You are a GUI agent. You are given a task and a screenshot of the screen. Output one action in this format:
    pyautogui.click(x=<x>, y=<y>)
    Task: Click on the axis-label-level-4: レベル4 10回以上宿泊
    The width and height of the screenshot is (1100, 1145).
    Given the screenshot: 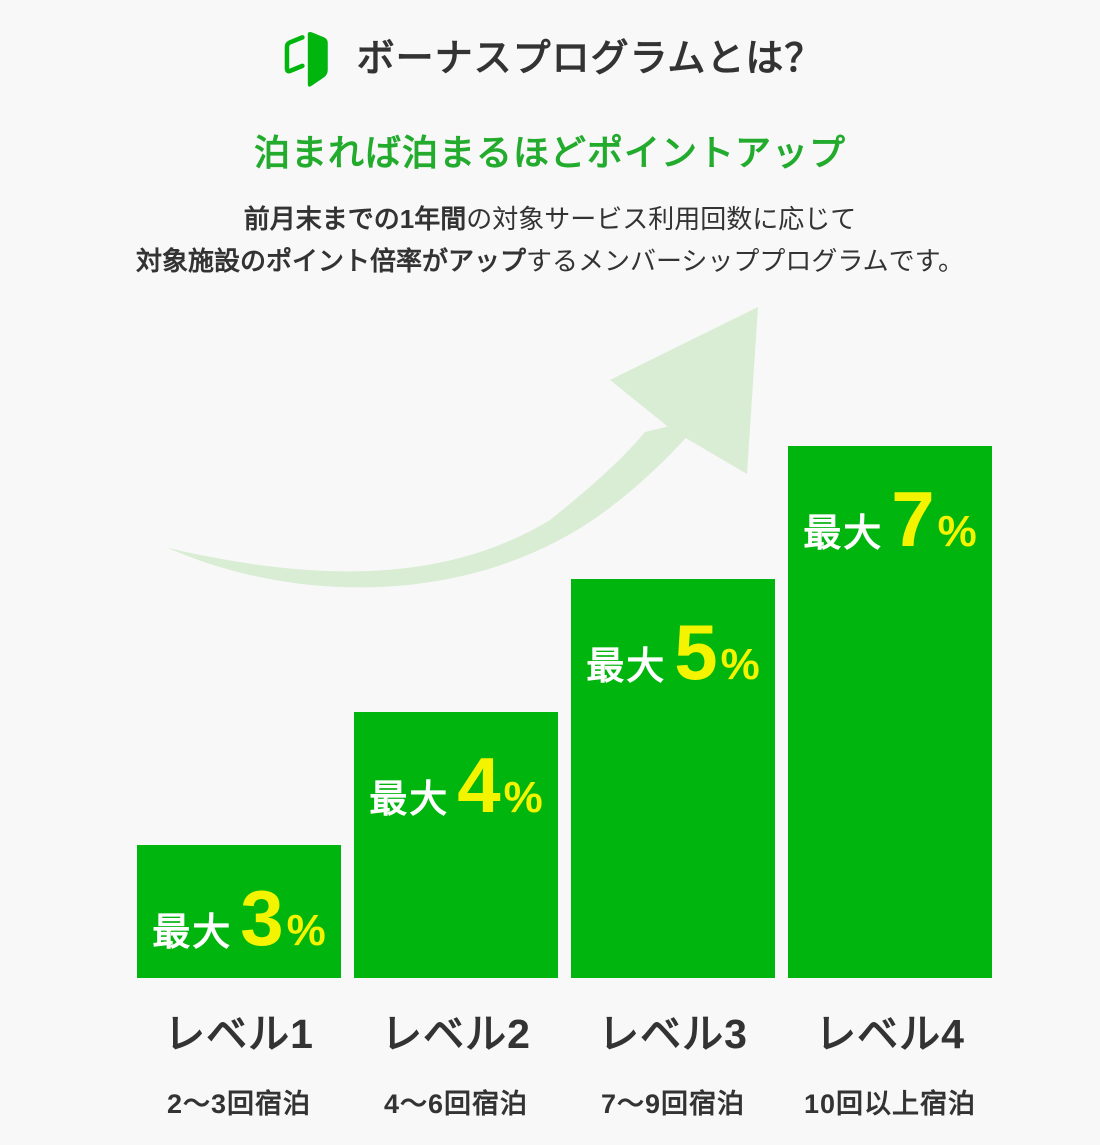 What is the action you would take?
    pyautogui.click(x=890, y=1060)
    